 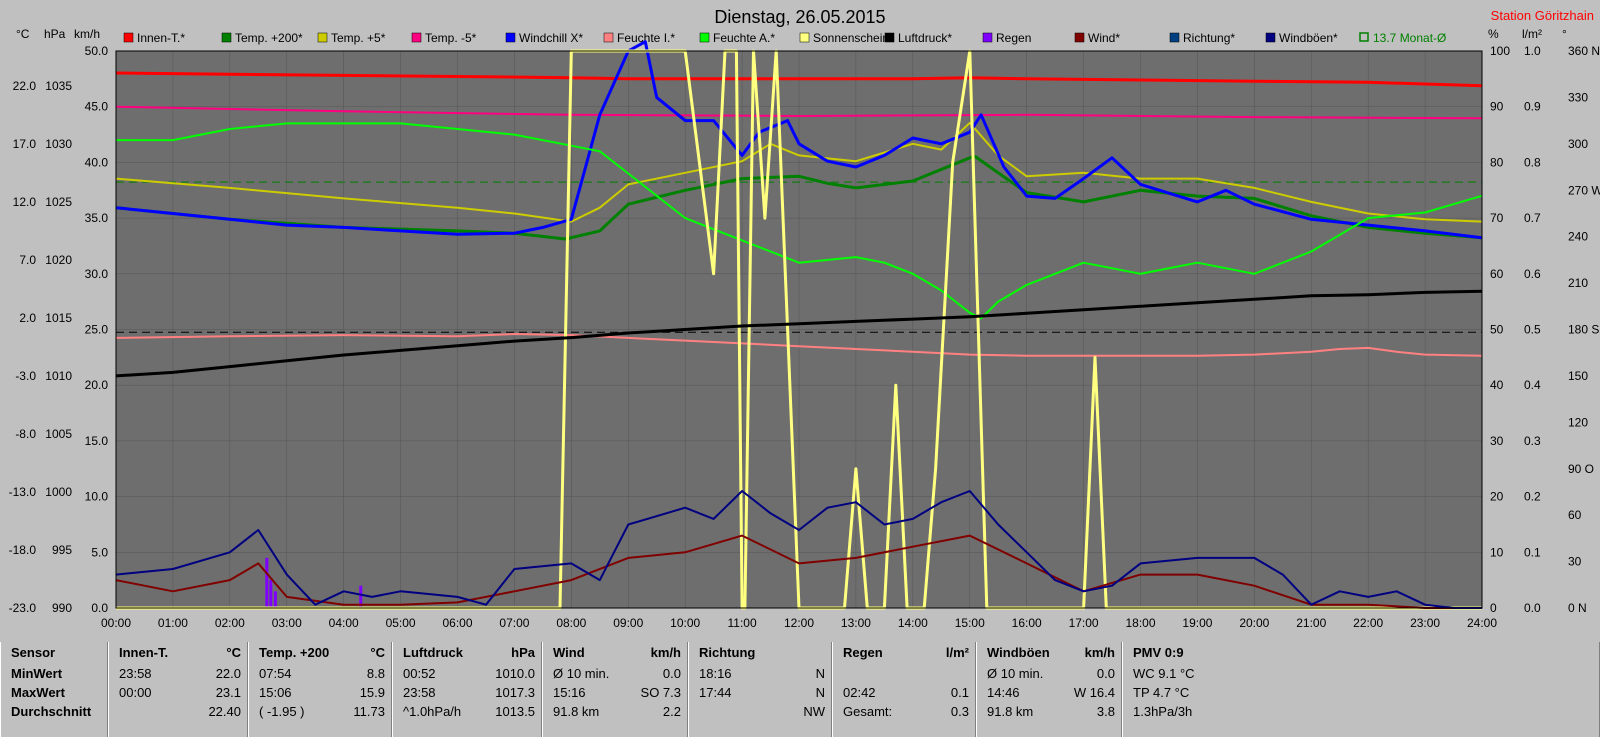 I want to click on stats-header: Wind km/h, so click(x=615, y=654).